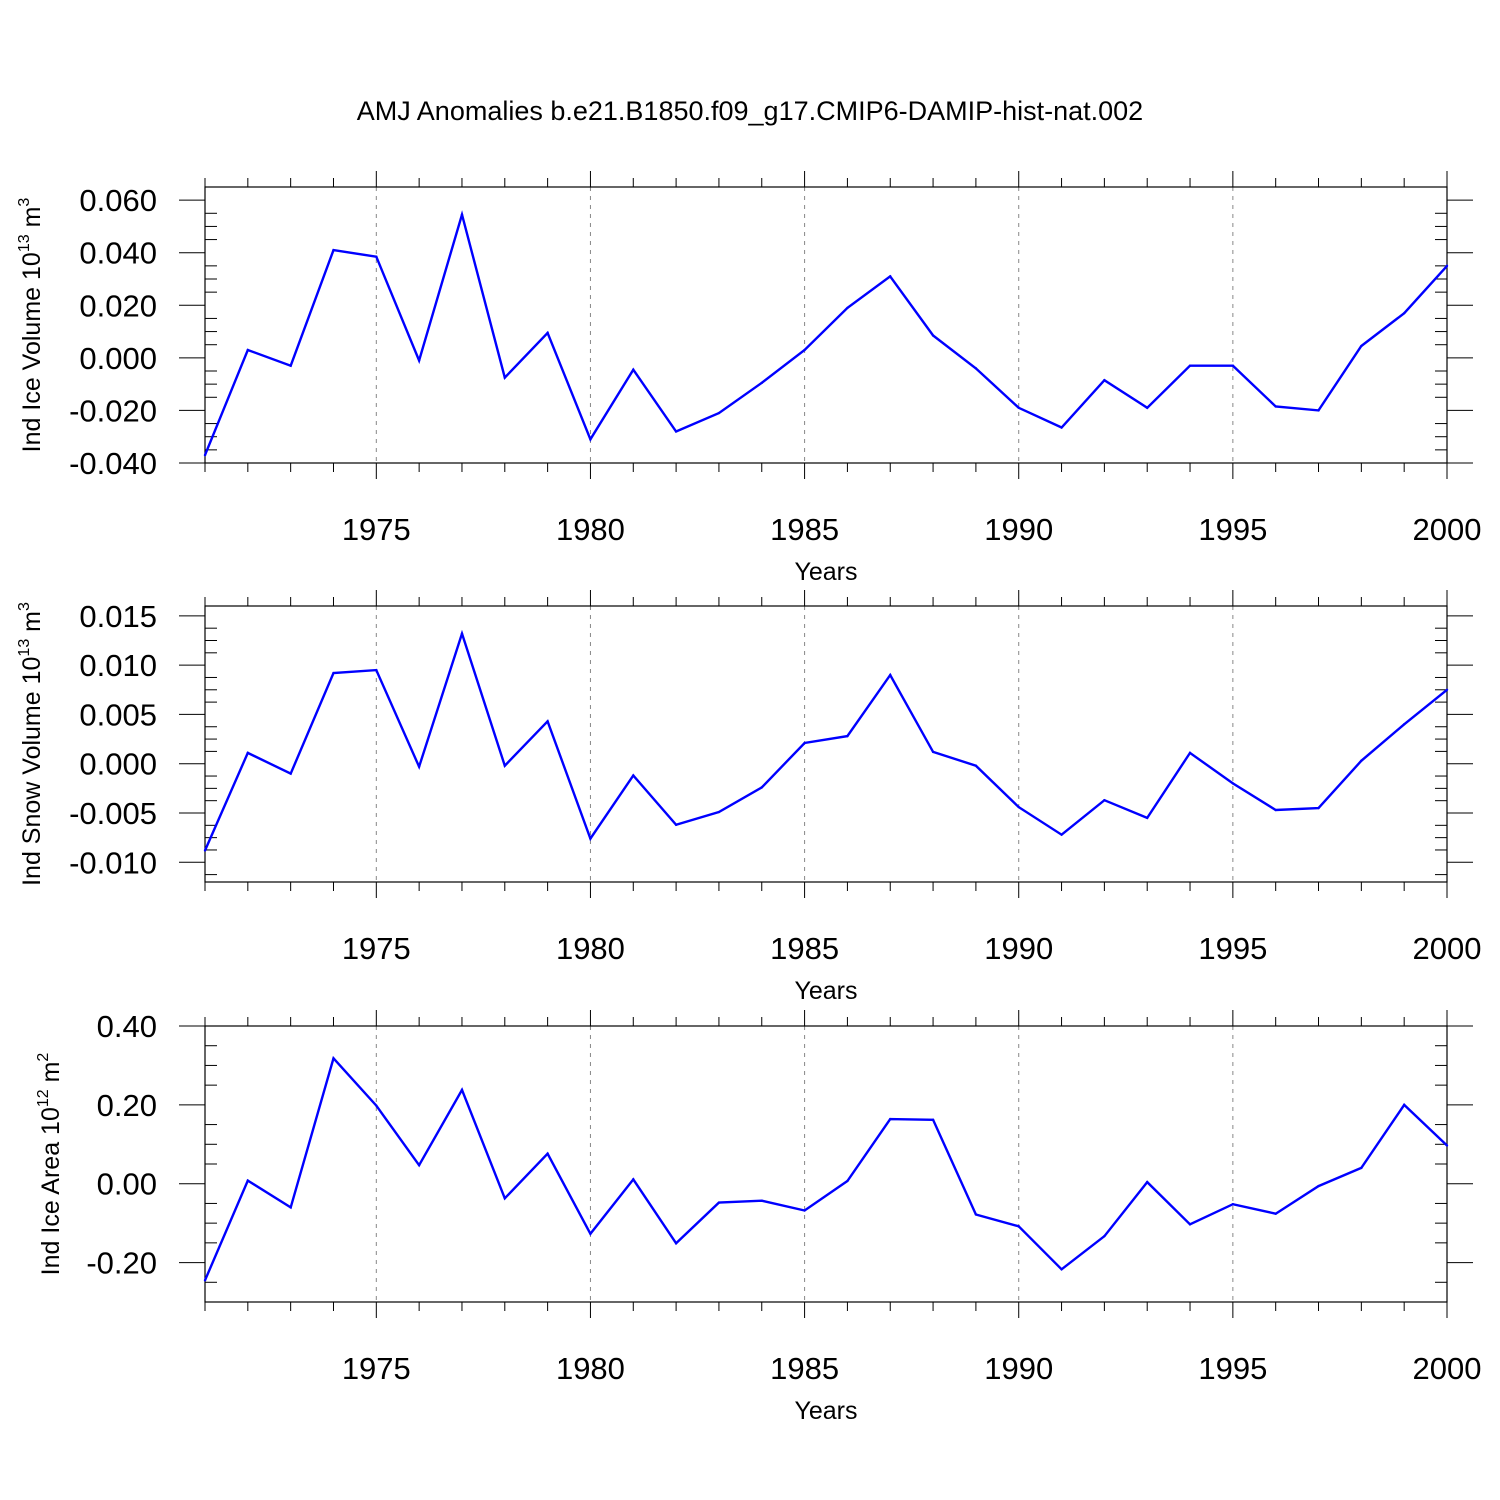 The height and width of the screenshot is (1500, 1500). Describe the element at coordinates (50, 1164) in the screenshot. I see `y-axis-label: Ind Ice Area 1012 m2` at that location.